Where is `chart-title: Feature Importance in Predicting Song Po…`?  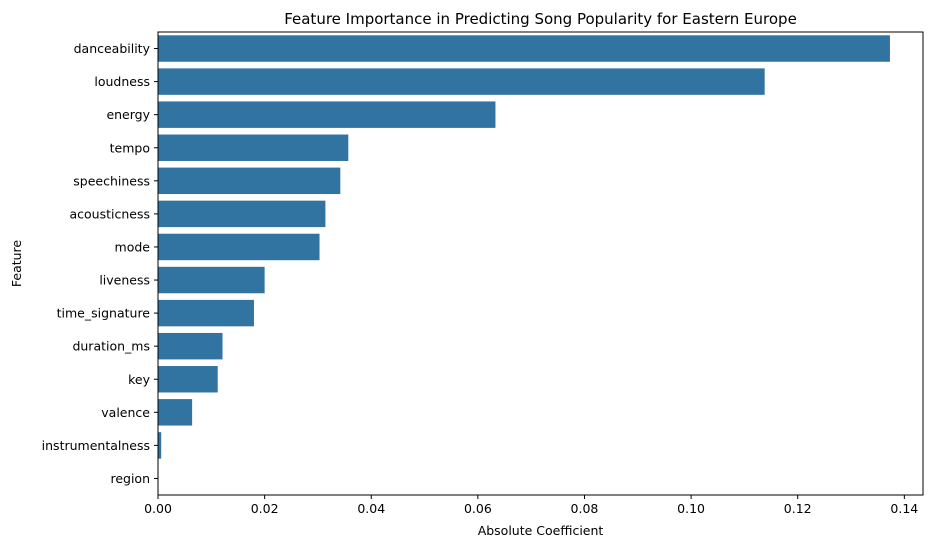
chart-title: Feature Importance in Predicting Song Po… is located at coordinates (540, 19).